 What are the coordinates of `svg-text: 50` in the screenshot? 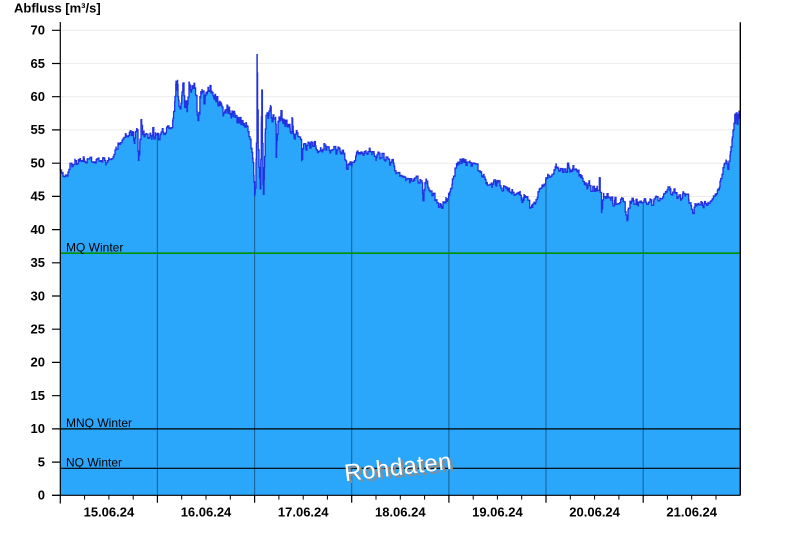 It's located at (38, 163).